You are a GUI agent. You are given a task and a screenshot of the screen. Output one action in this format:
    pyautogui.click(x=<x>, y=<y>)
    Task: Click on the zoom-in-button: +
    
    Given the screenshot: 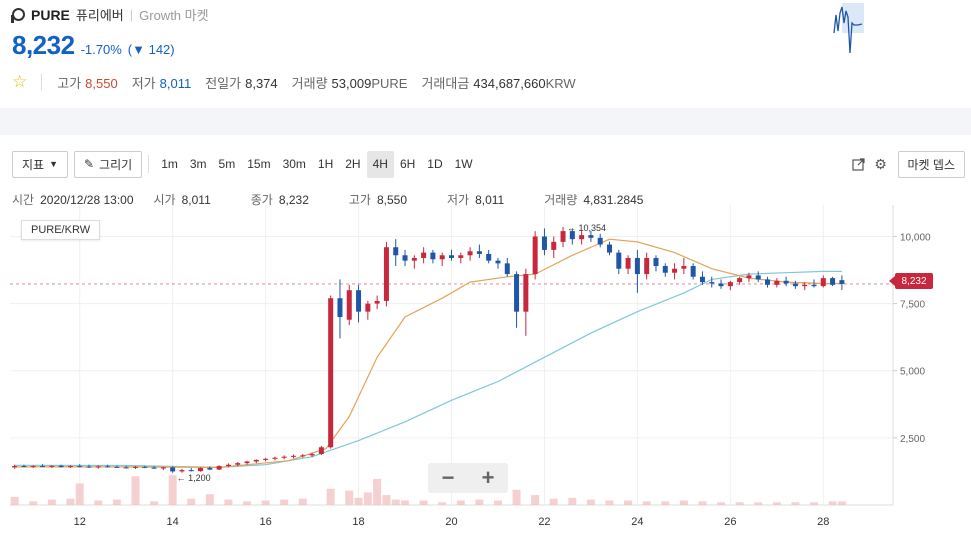 What is the action you would take?
    pyautogui.click(x=488, y=477)
    